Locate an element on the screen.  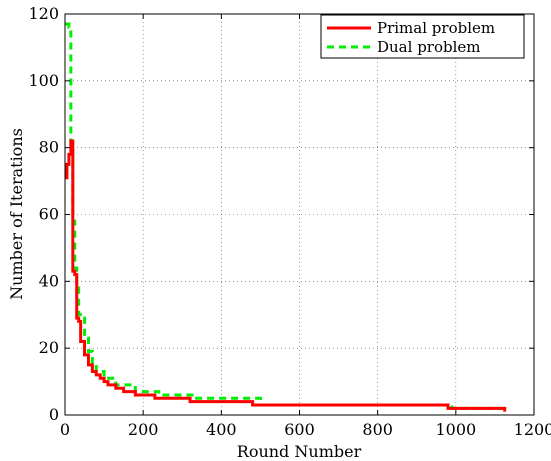
y-tick-label: 100 is located at coordinates (43, 80).